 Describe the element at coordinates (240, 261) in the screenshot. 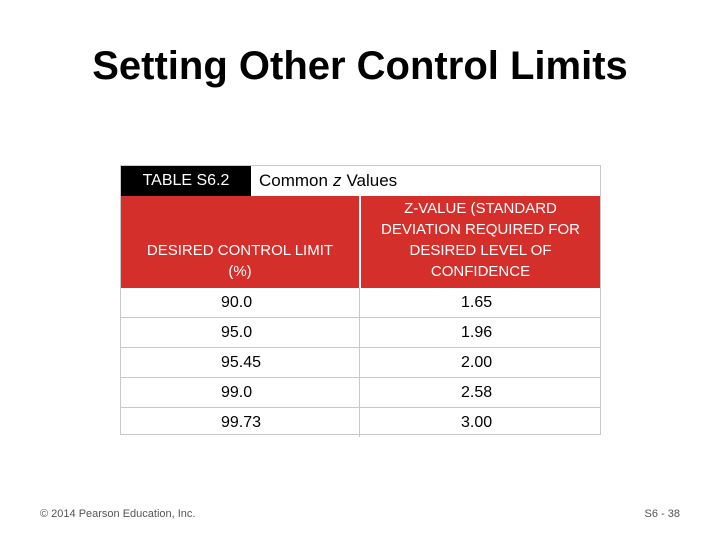

I see `header-col1-text: DESIRED CONTROL LIMIT (%)` at that location.